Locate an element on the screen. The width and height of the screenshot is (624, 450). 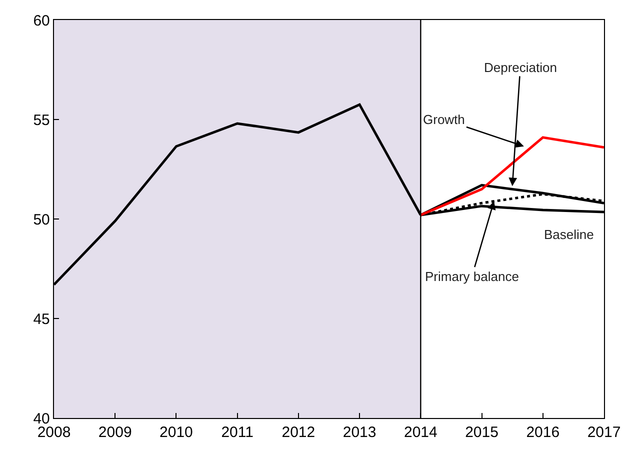
x-tick-label: 2013 is located at coordinates (359, 433).